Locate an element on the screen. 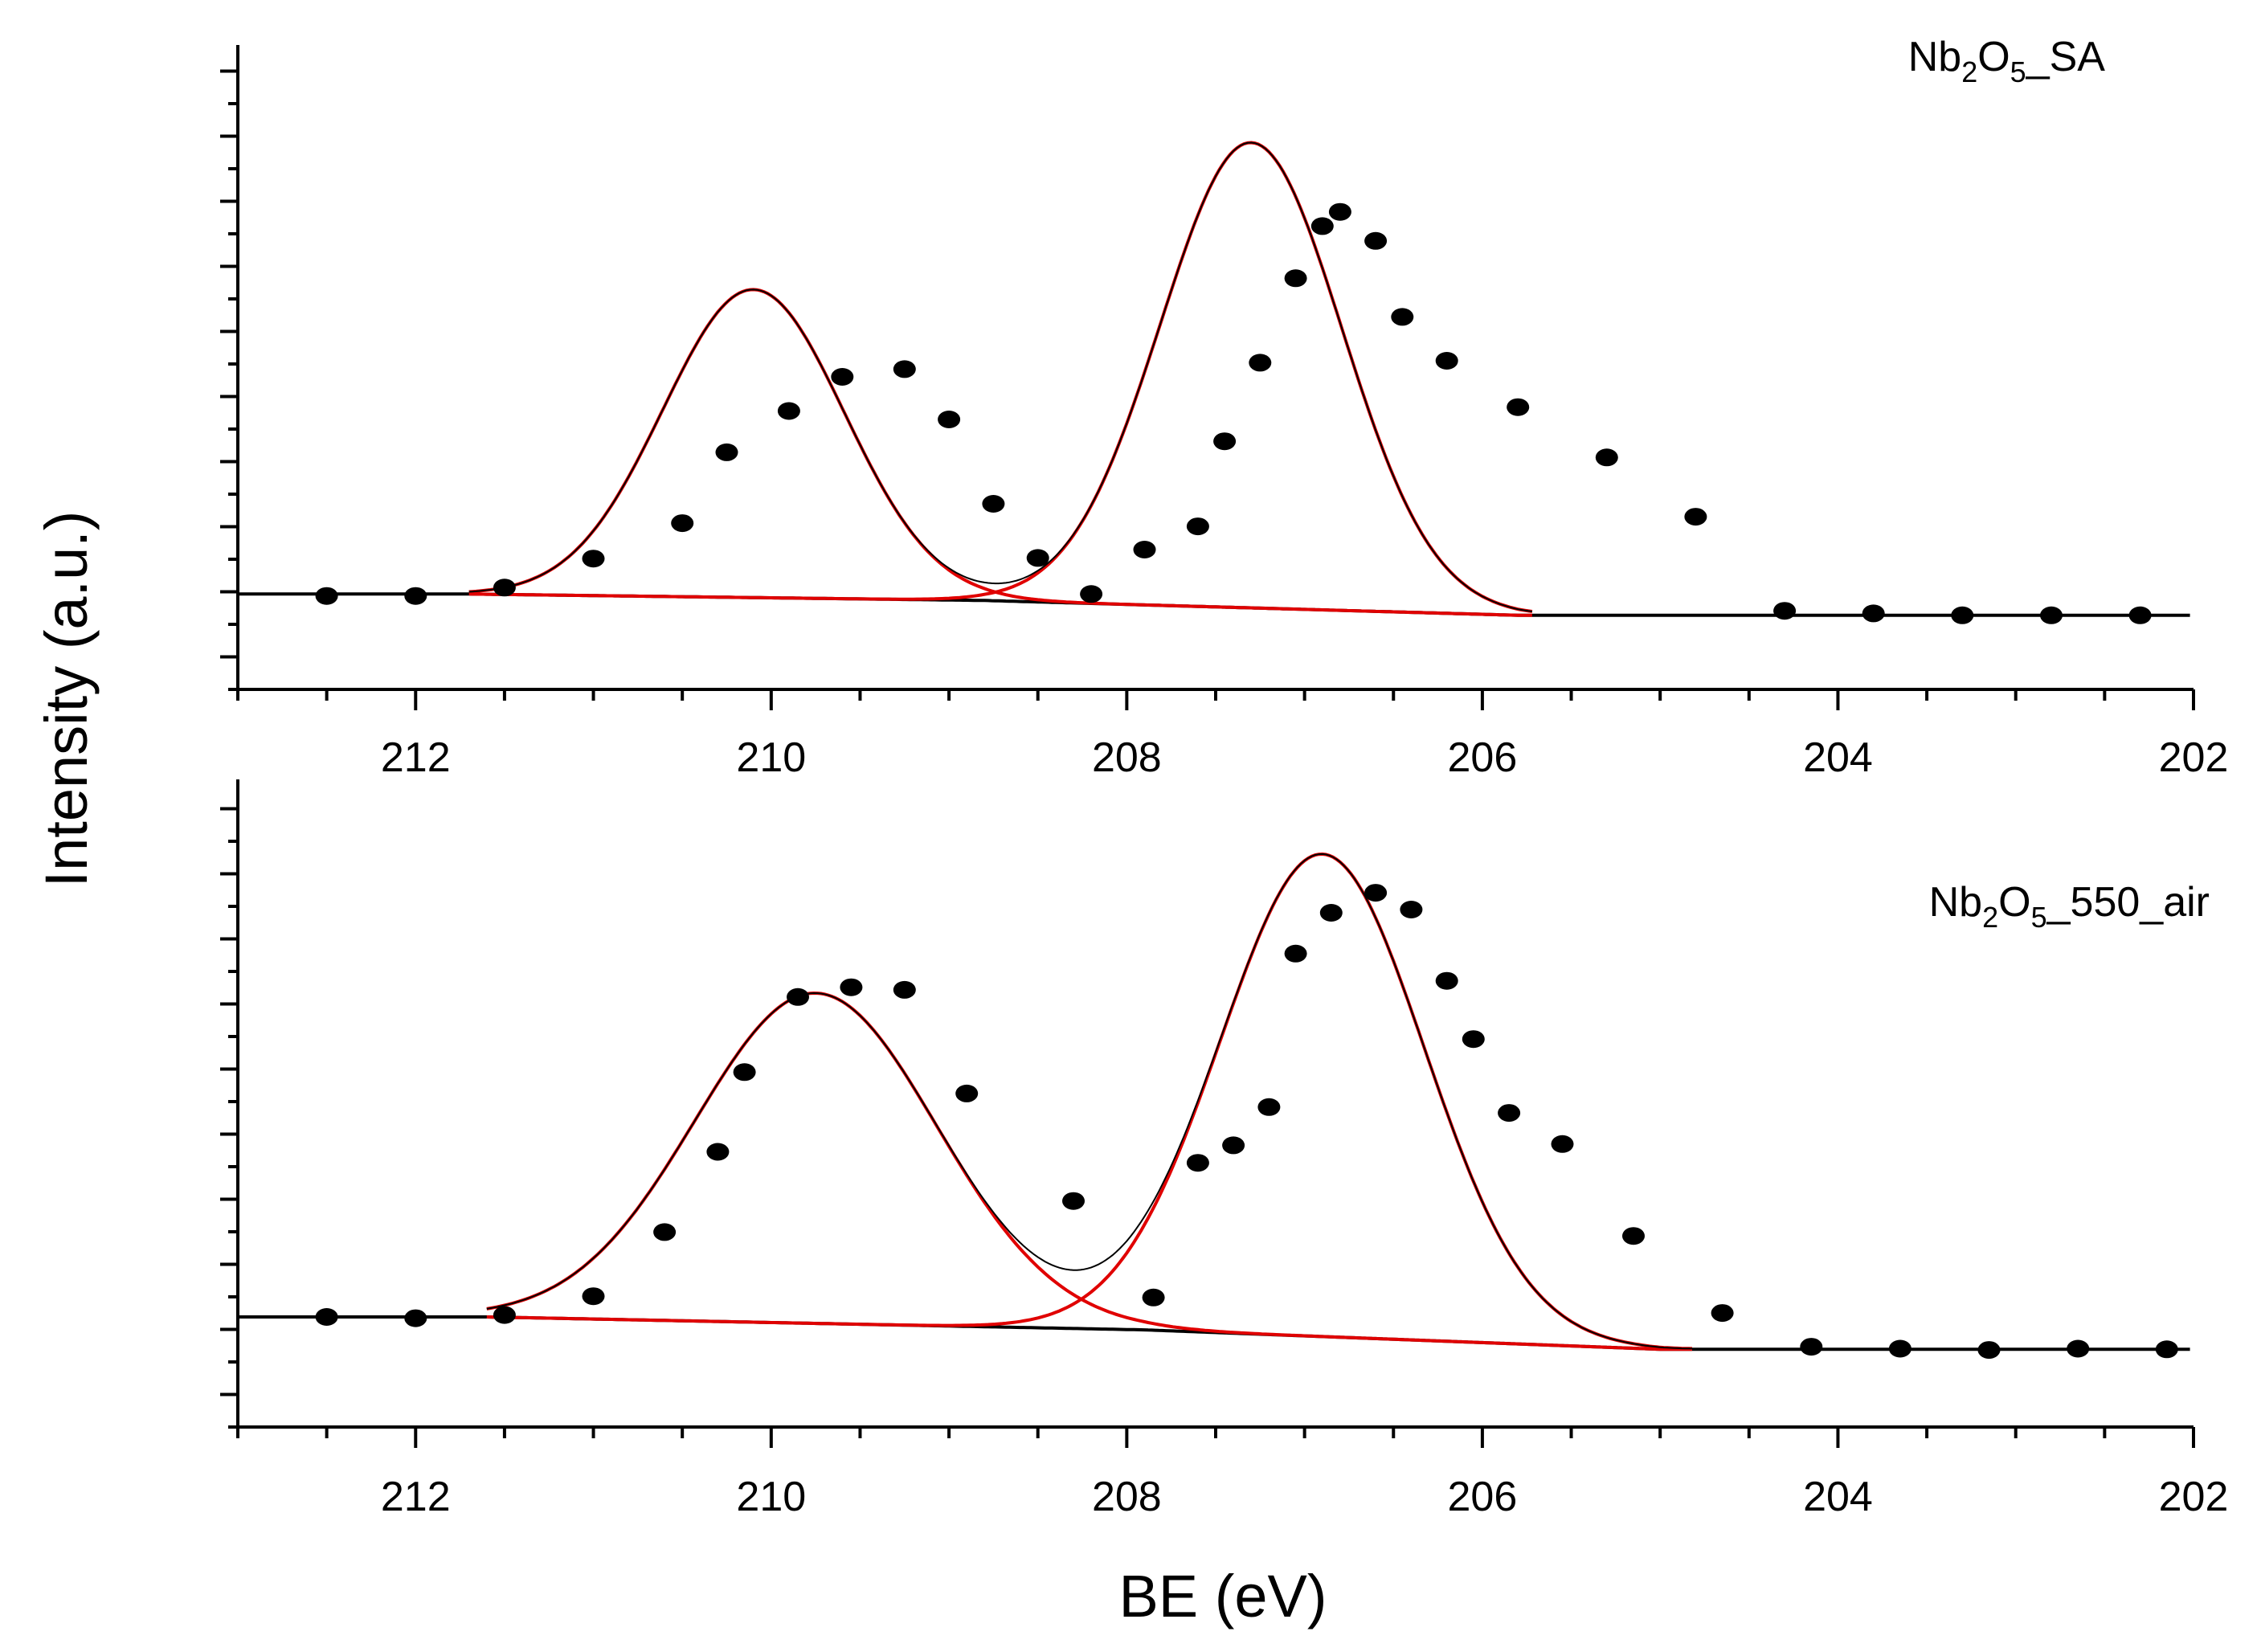  bottom-sample-label: Nb2O5_550_air is located at coordinates (2069, 907).